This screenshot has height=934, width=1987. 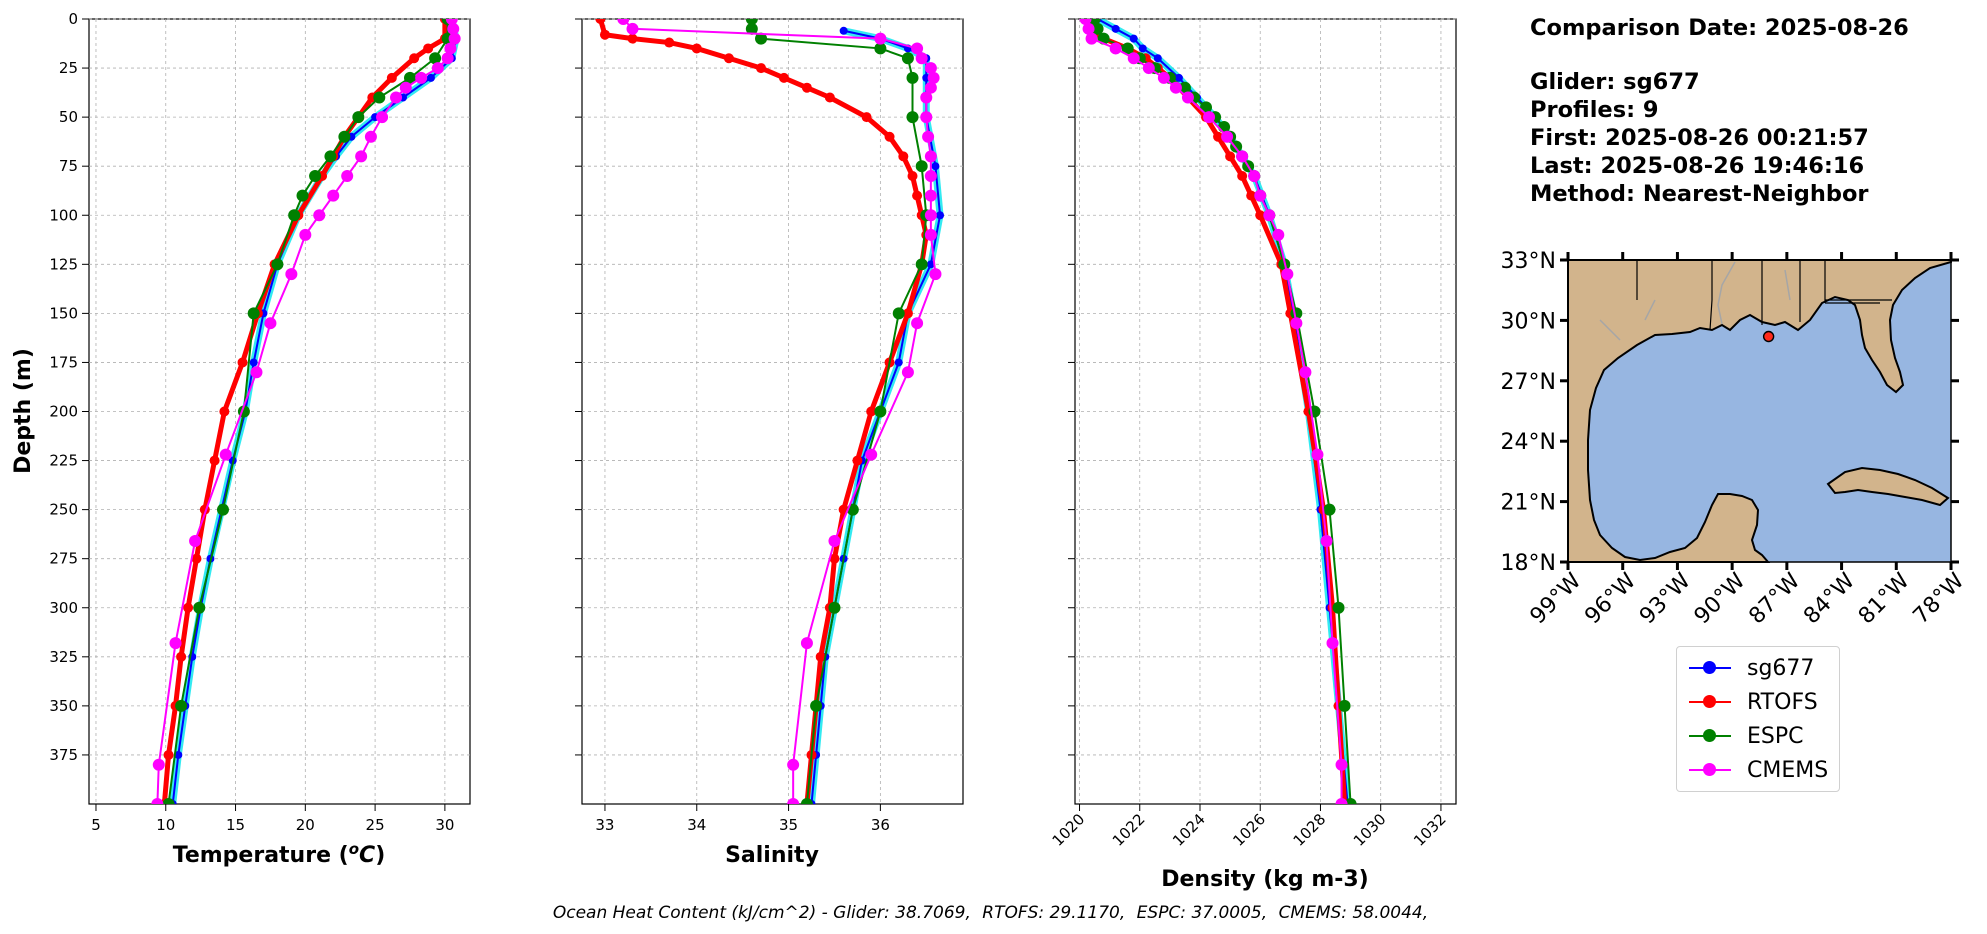 What do you see at coordinates (1202, 913) in the screenshot?
I see `ohc-espc: ESPC: 37.0005,` at bounding box center [1202, 913].